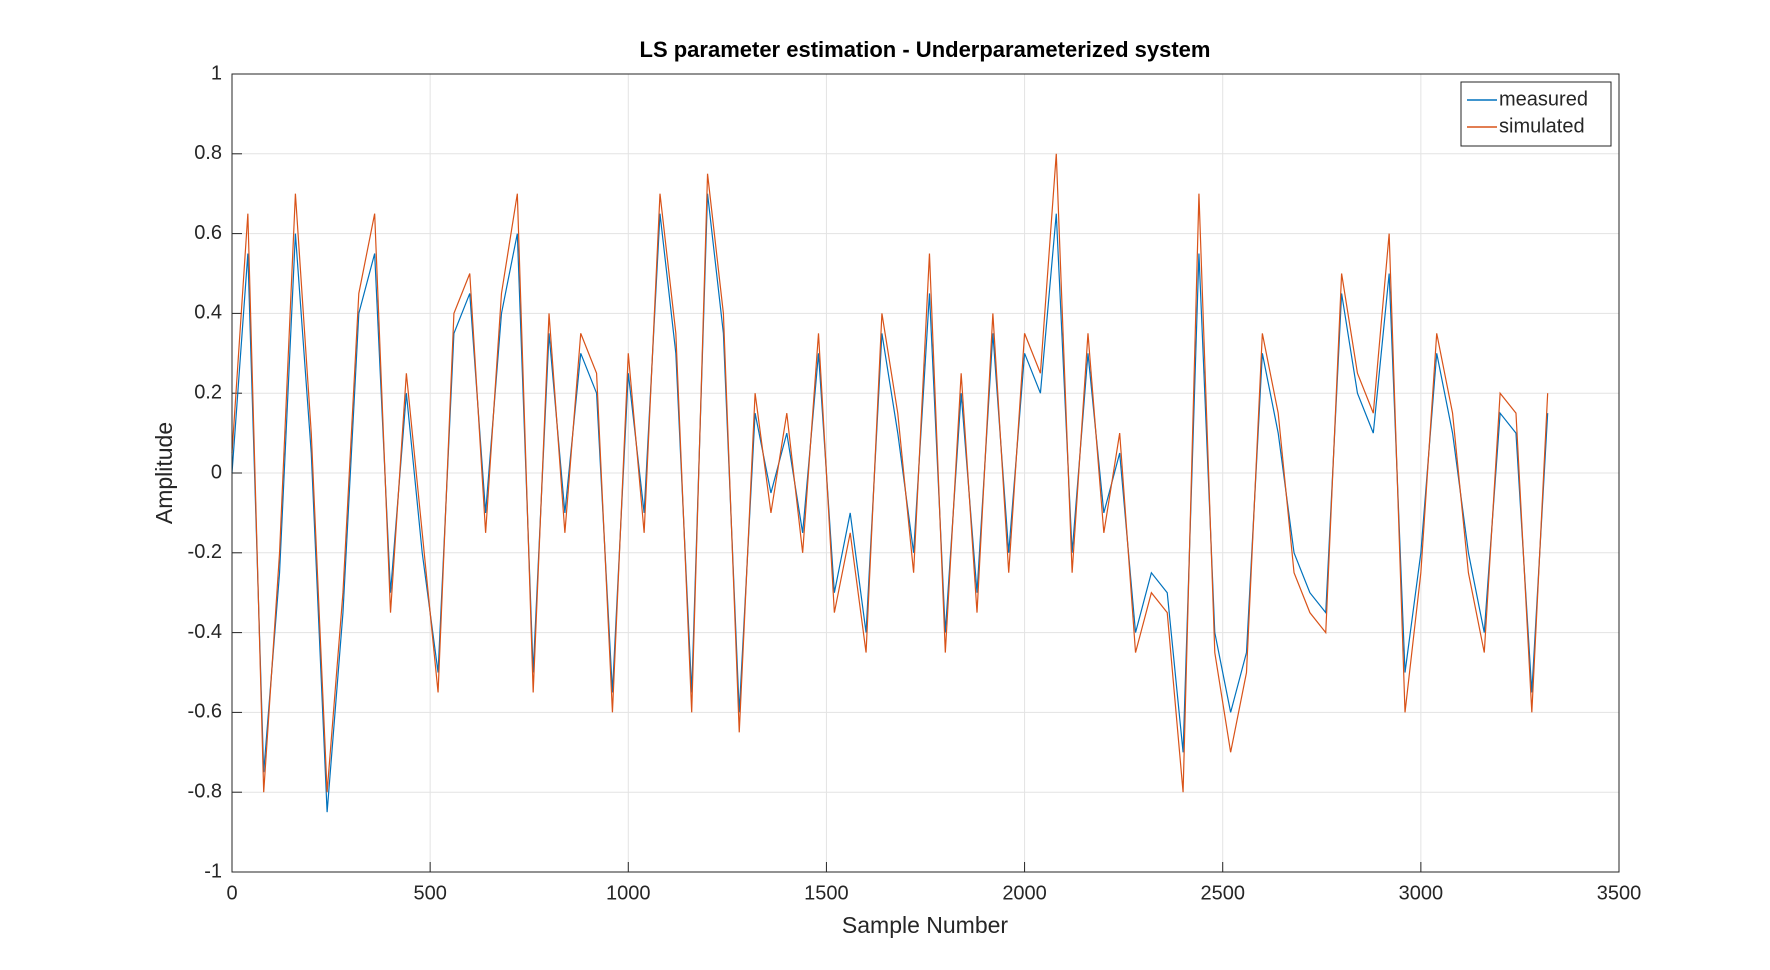  I want to click on y-tick-label: 0.4, so click(208, 313).